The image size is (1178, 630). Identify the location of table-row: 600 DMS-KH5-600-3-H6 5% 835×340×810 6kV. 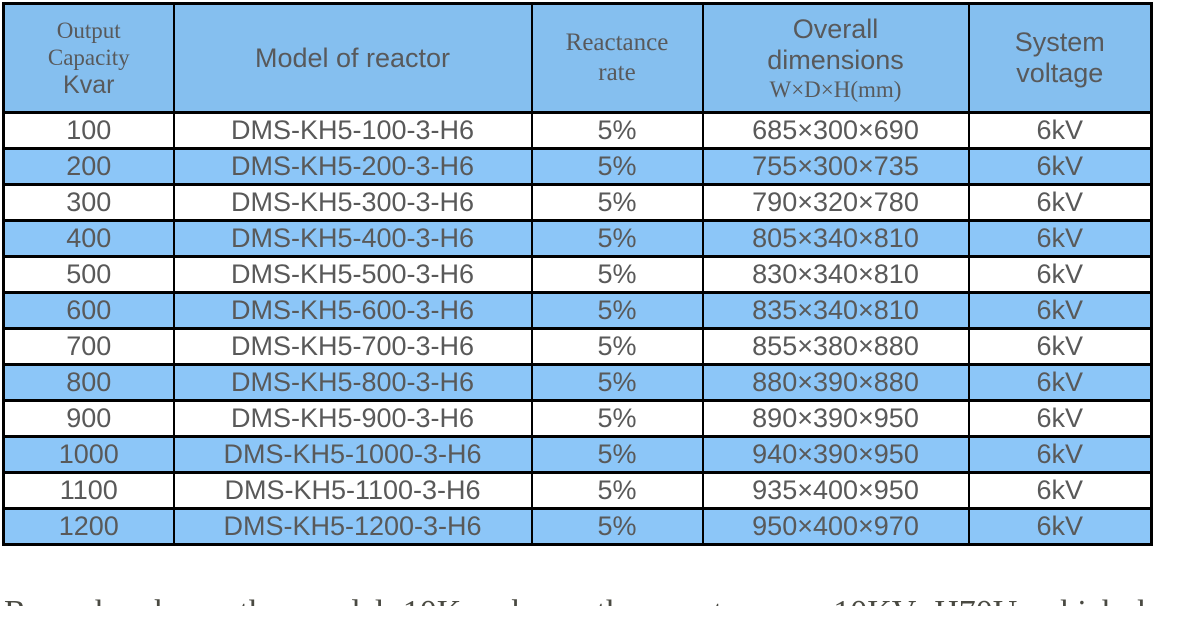
(577, 310).